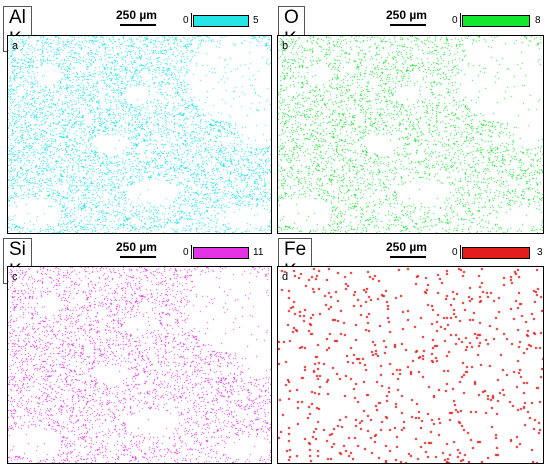 Image resolution: width=550 pixels, height=469 pixels. What do you see at coordinates (191, 20) in the screenshot?
I see `colorbar-tick-al` at bounding box center [191, 20].